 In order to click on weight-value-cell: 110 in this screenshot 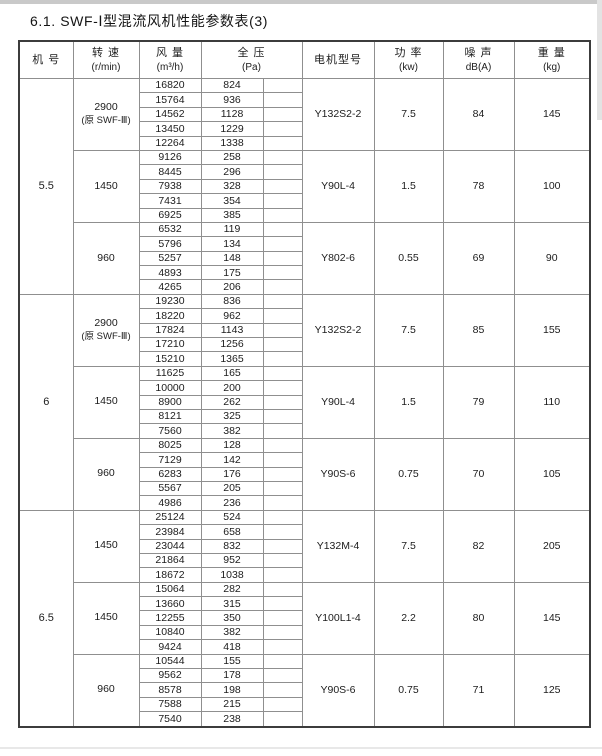, I will do `click(552, 402)`.